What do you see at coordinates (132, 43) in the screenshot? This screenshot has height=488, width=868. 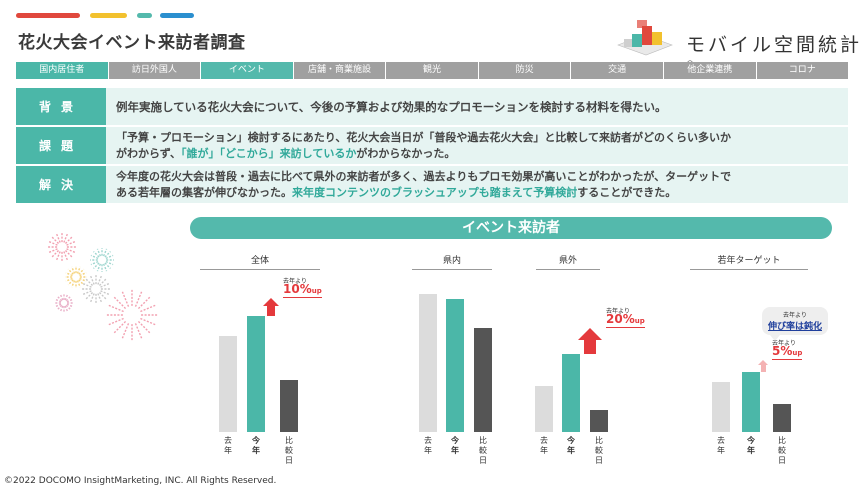 I see `page-title: 花火大会イベント来訪者調査` at bounding box center [132, 43].